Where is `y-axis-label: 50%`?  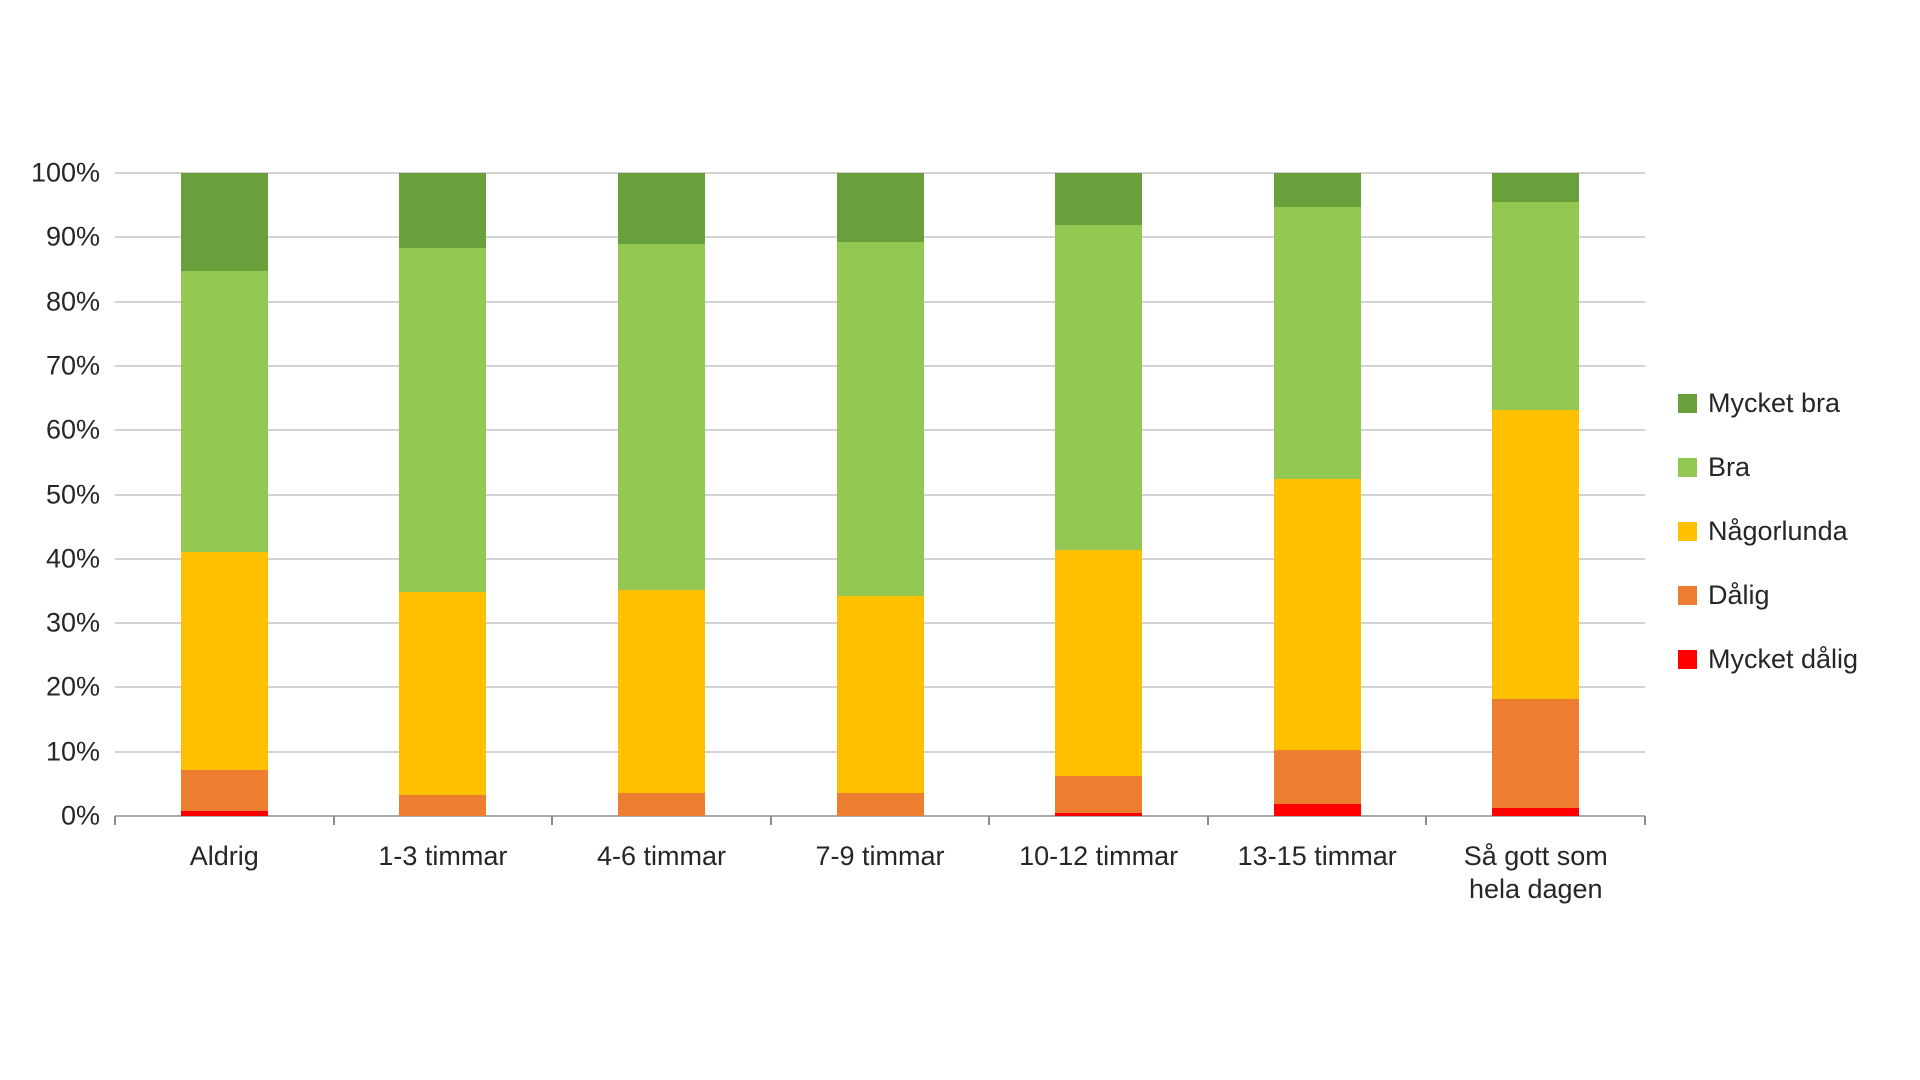 y-axis-label: 50% is located at coordinates (72, 494).